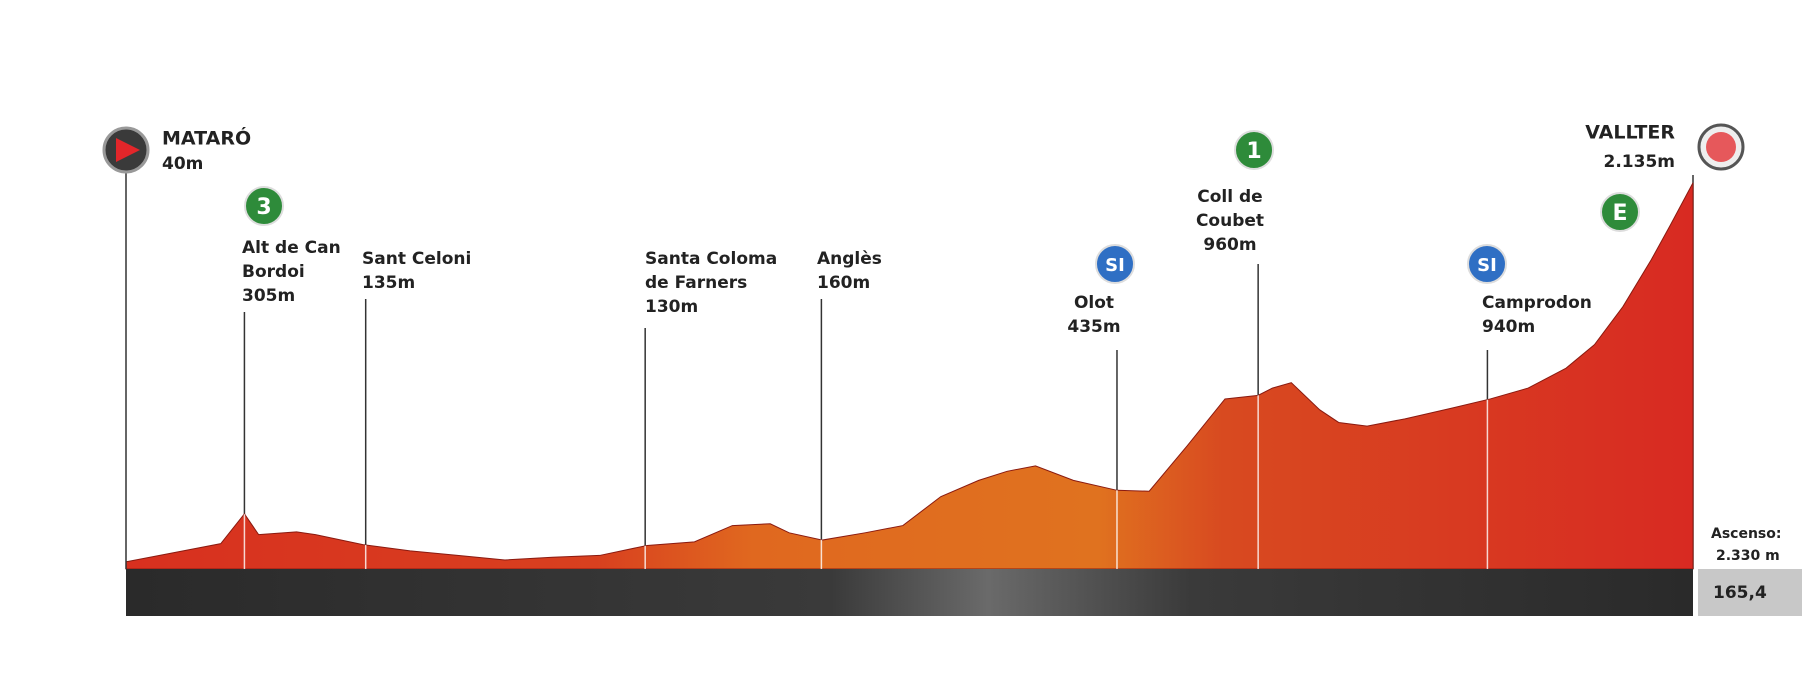 The width and height of the screenshot is (1815, 688). I want to click on badge-label: 3, so click(263, 207).